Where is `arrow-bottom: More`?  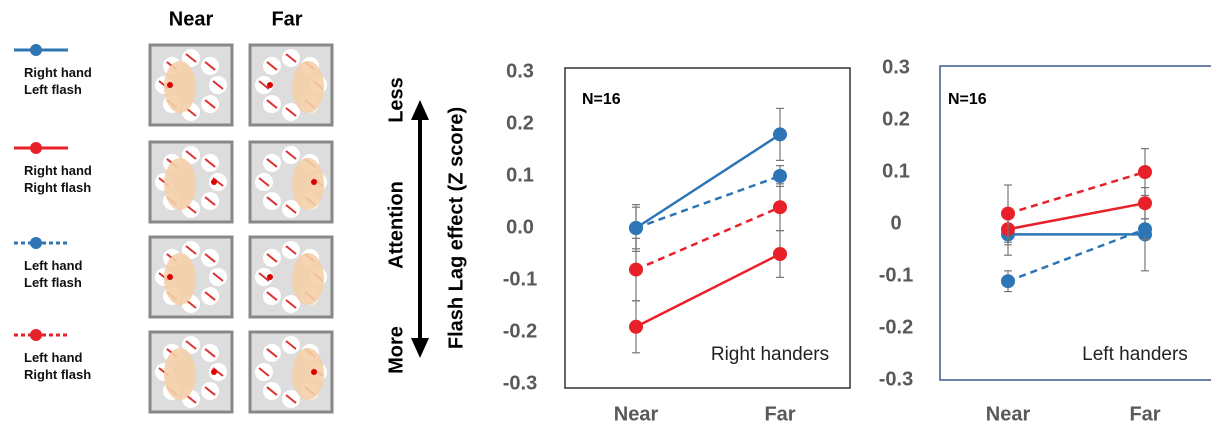 arrow-bottom: More is located at coordinates (396, 350).